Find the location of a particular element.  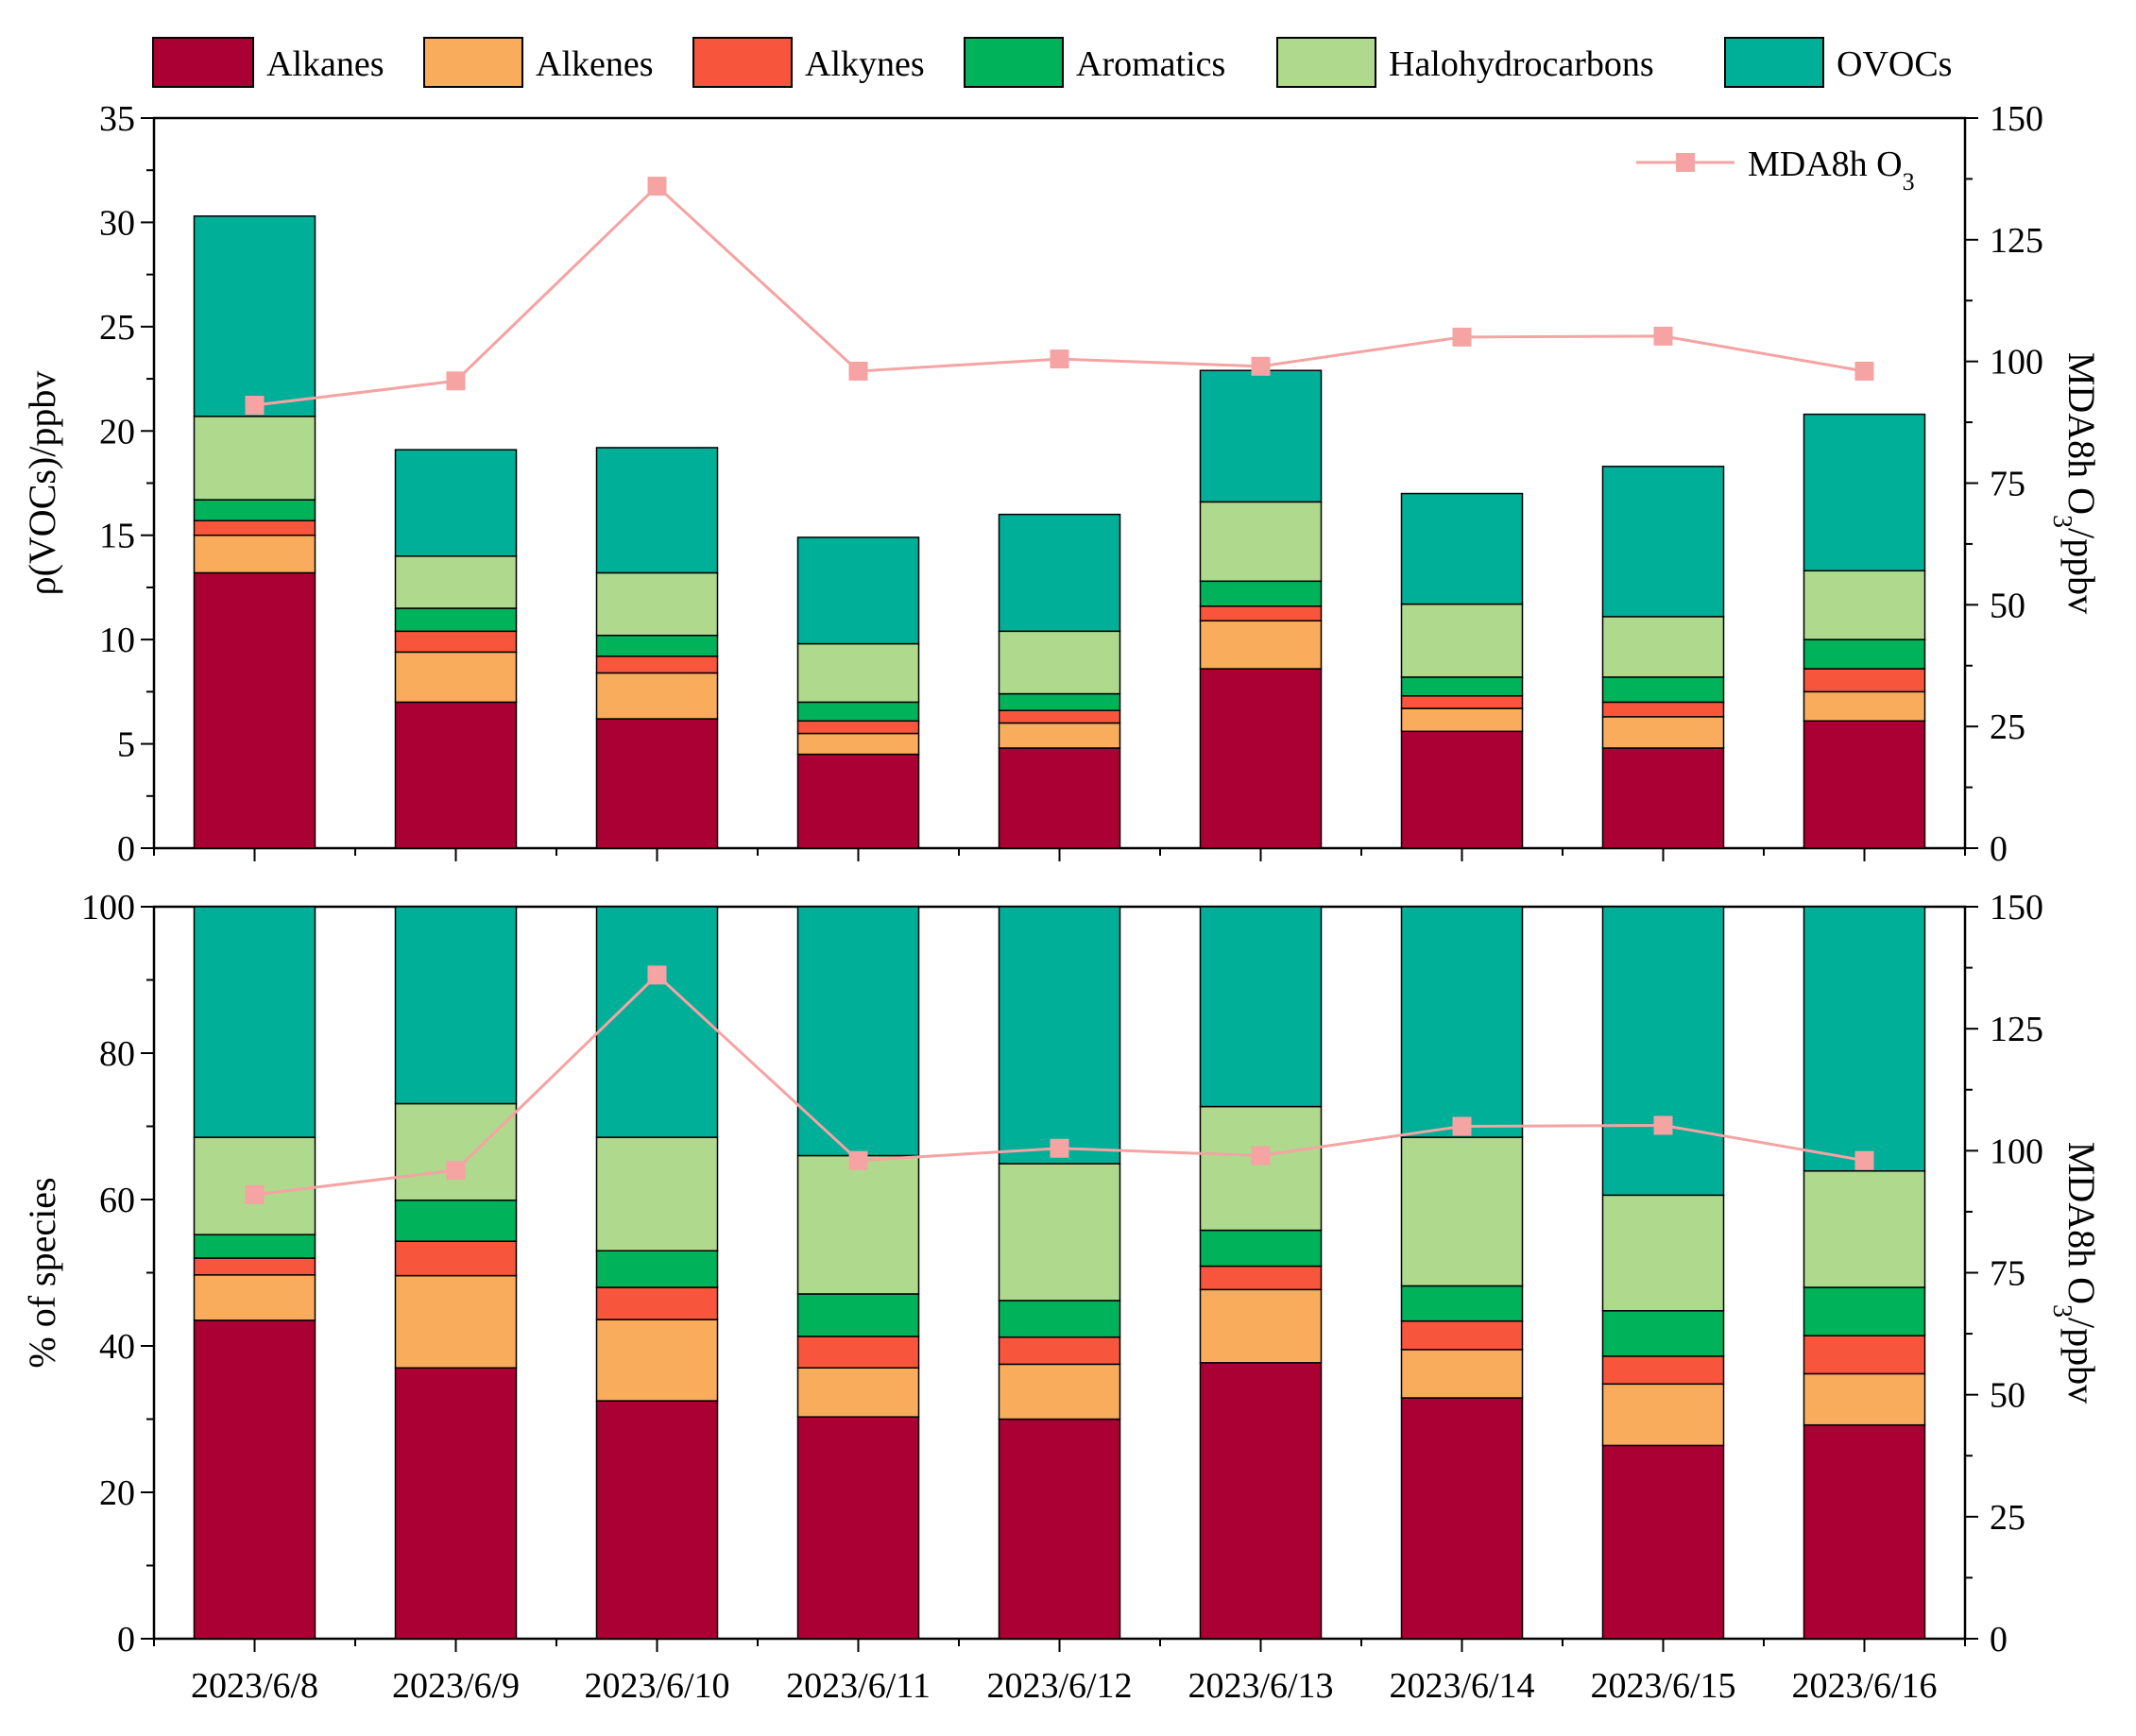

legend-swatch-halohydrocarbons is located at coordinates (1326, 62).